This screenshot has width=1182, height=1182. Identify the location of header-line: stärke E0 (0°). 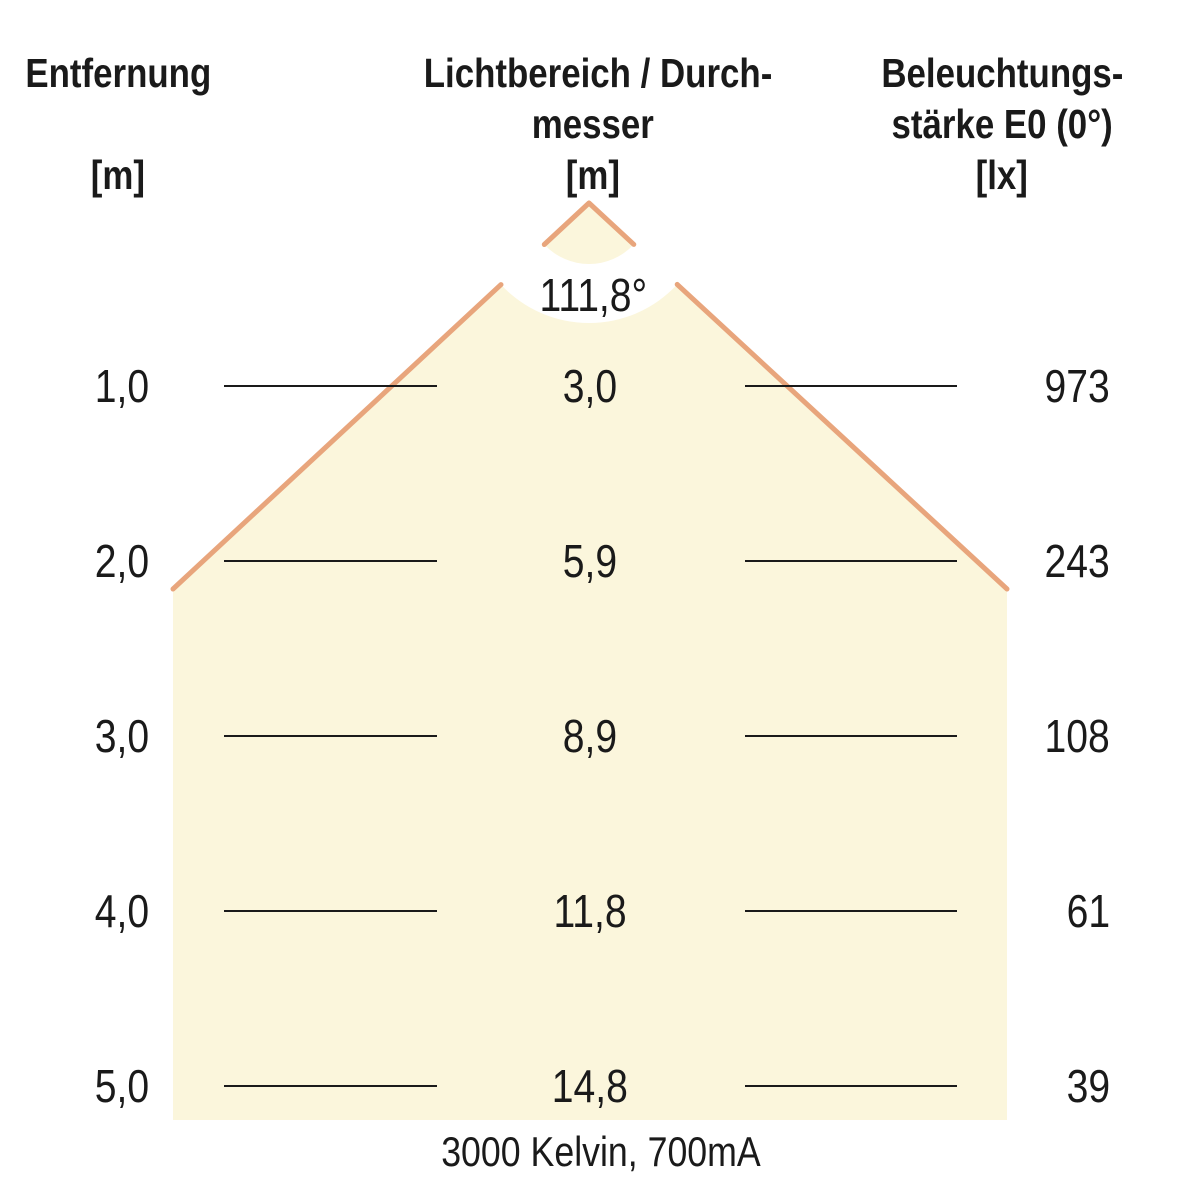
(1002, 124).